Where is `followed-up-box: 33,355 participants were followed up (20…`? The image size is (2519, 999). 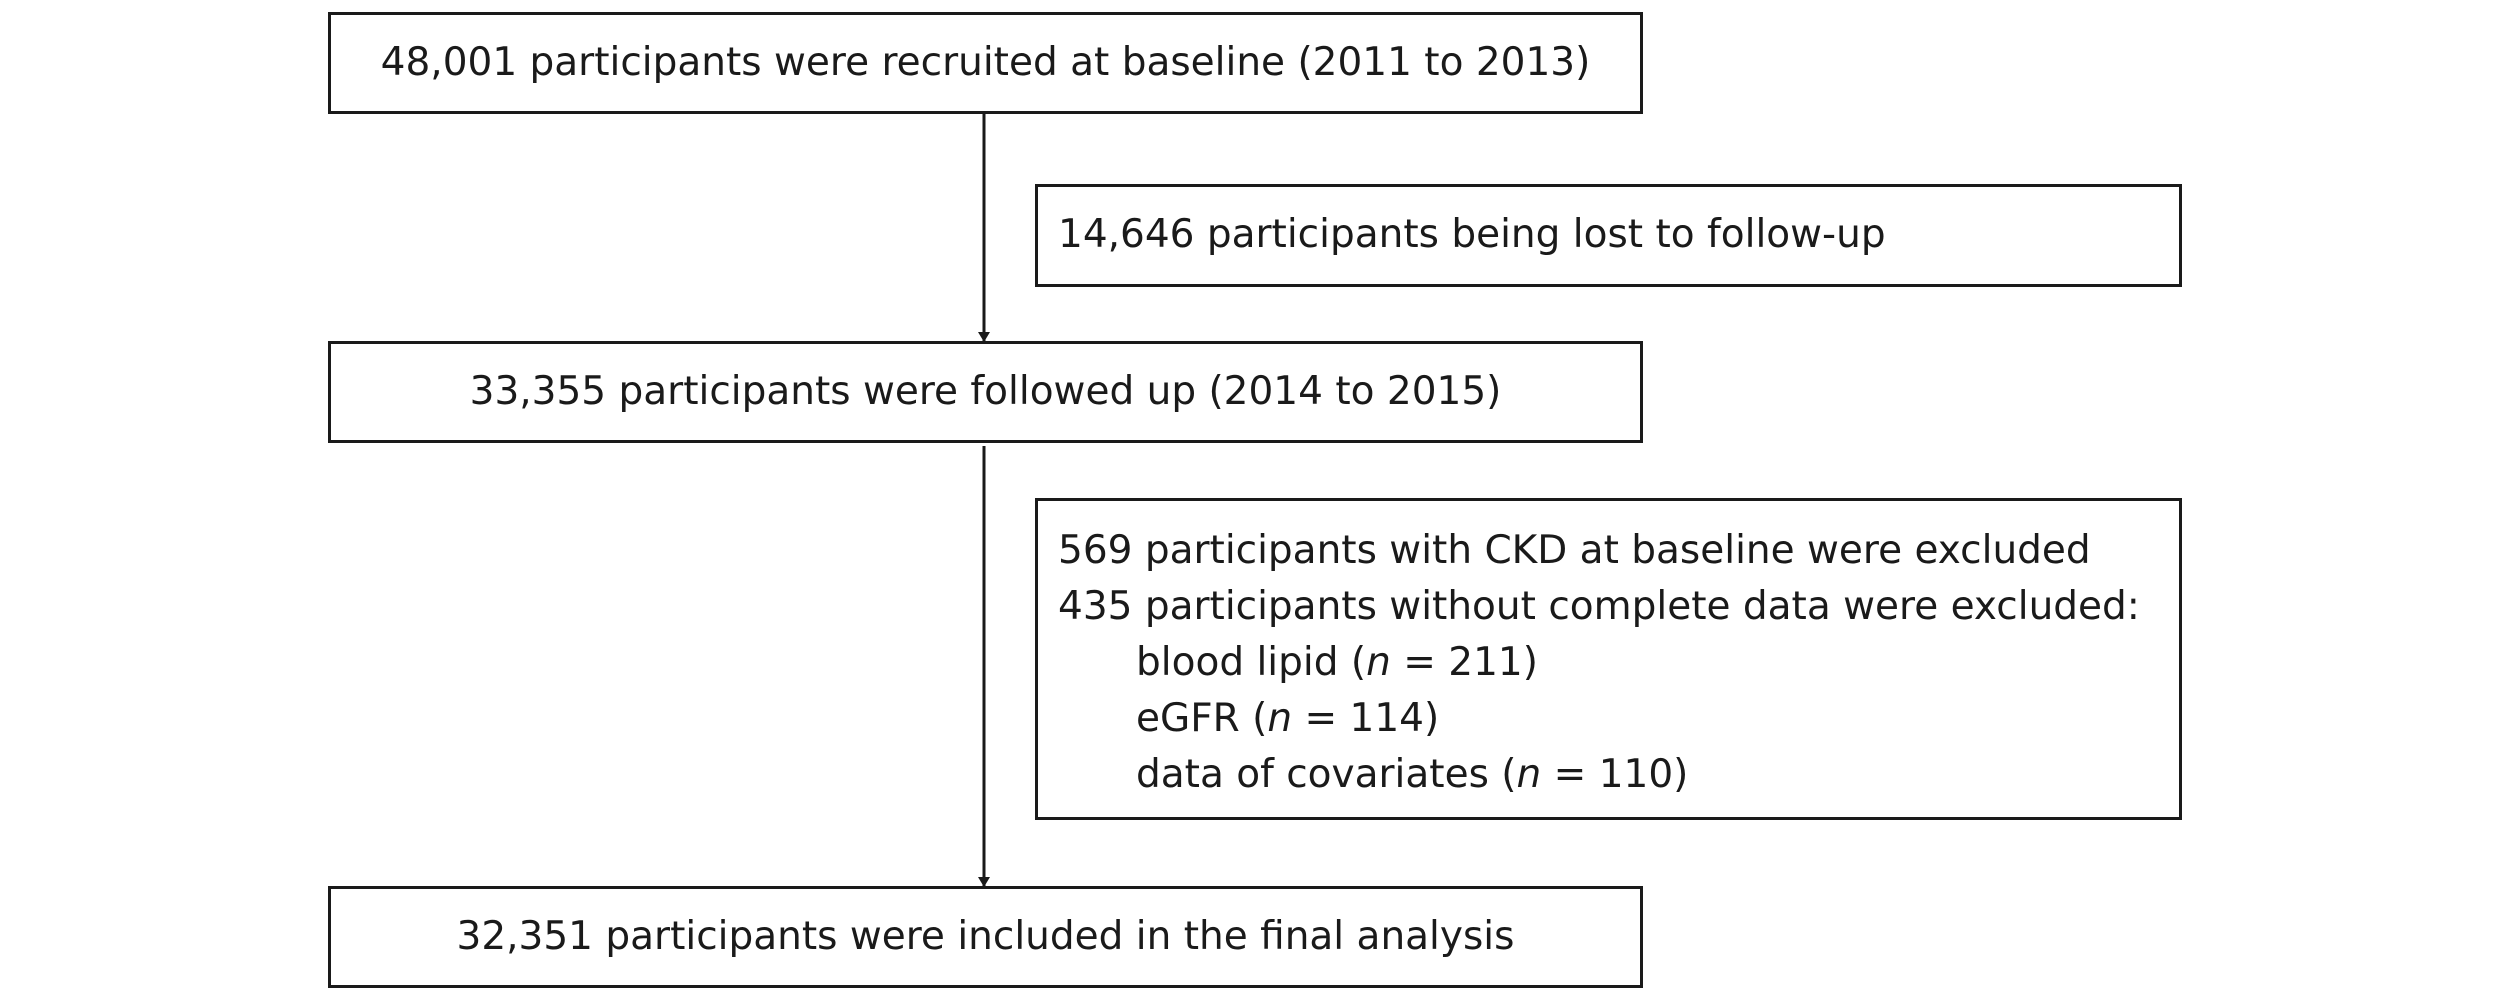 followed-up-box: 33,355 participants were followed up (20… is located at coordinates (985, 392).